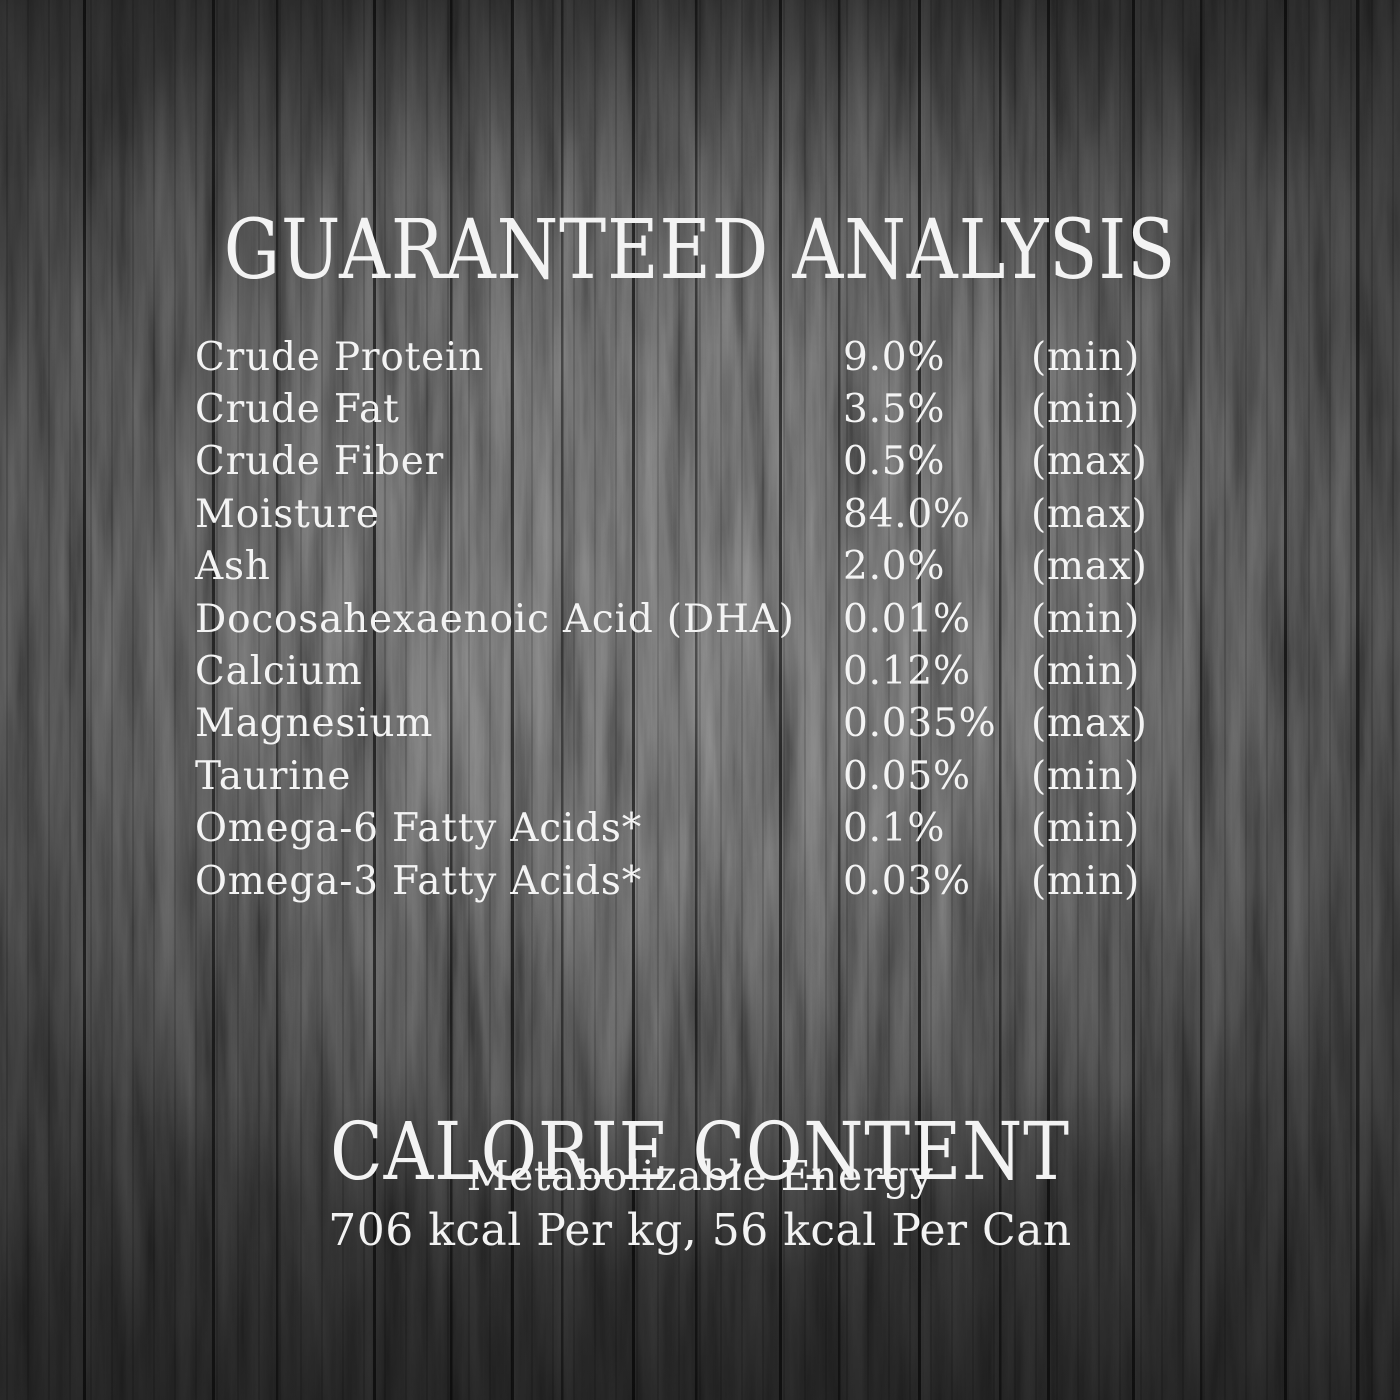 This screenshot has width=1400, height=1400. I want to click on calorie-values-line: 706 kcal Per kg, 56 kcal Per Can, so click(700, 1230).